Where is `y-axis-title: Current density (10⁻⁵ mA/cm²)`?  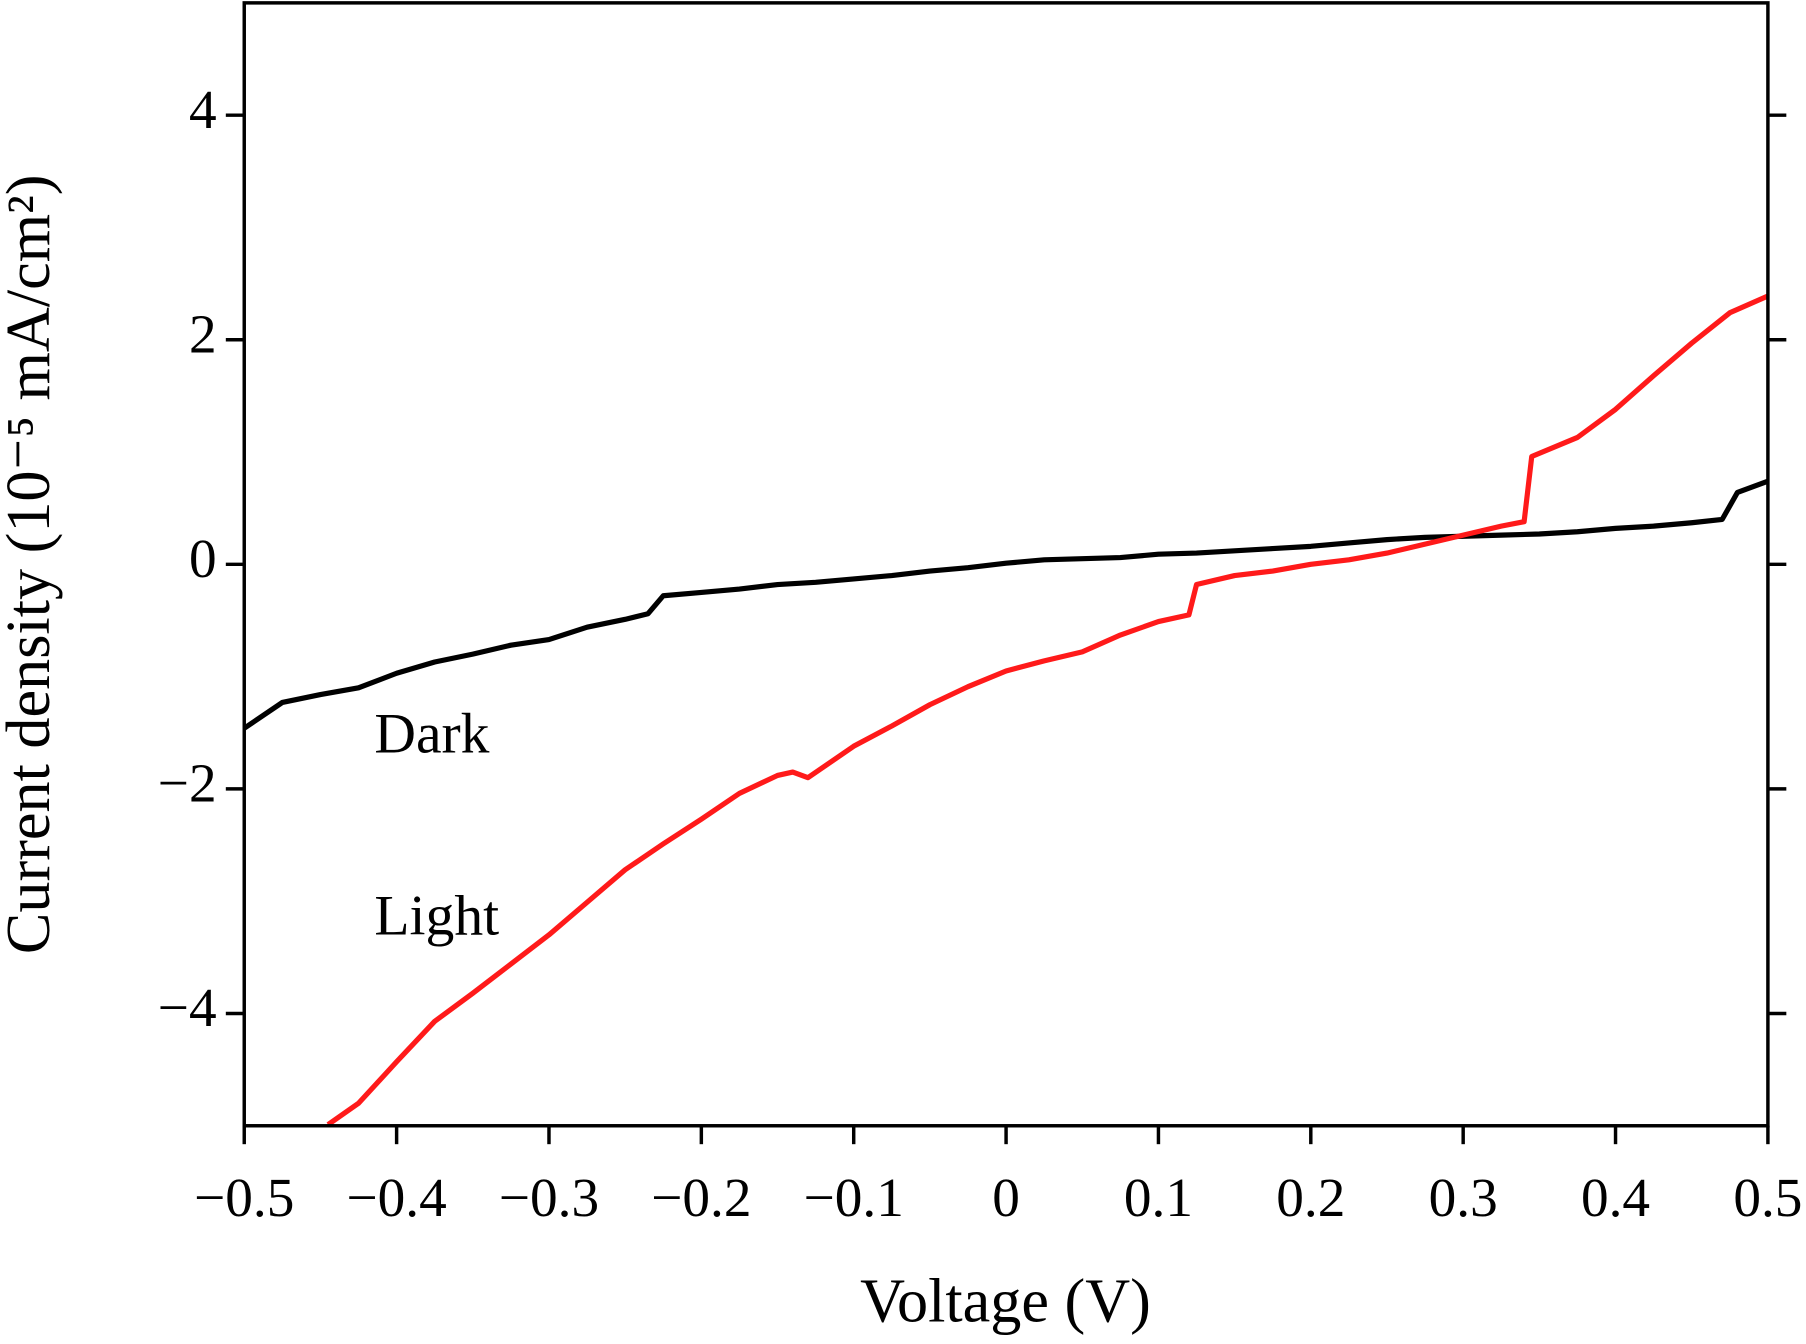 y-axis-title: Current density (10⁻⁵ mA/cm²) is located at coordinates (31, 565).